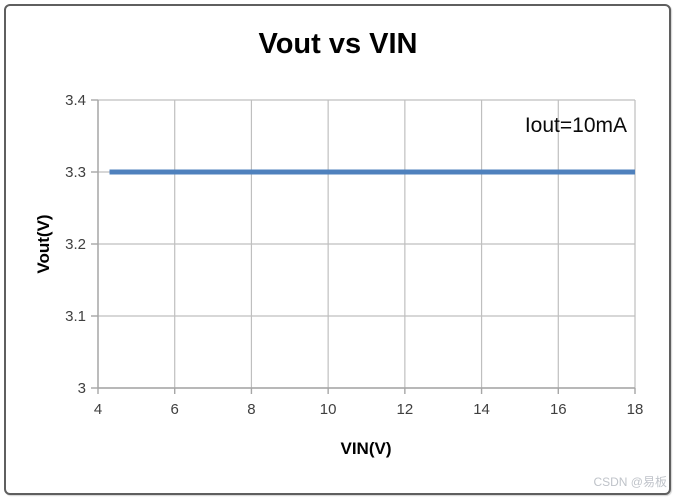  Describe the element at coordinates (75, 172) in the screenshot. I see `y-tick-label: 3.3` at that location.